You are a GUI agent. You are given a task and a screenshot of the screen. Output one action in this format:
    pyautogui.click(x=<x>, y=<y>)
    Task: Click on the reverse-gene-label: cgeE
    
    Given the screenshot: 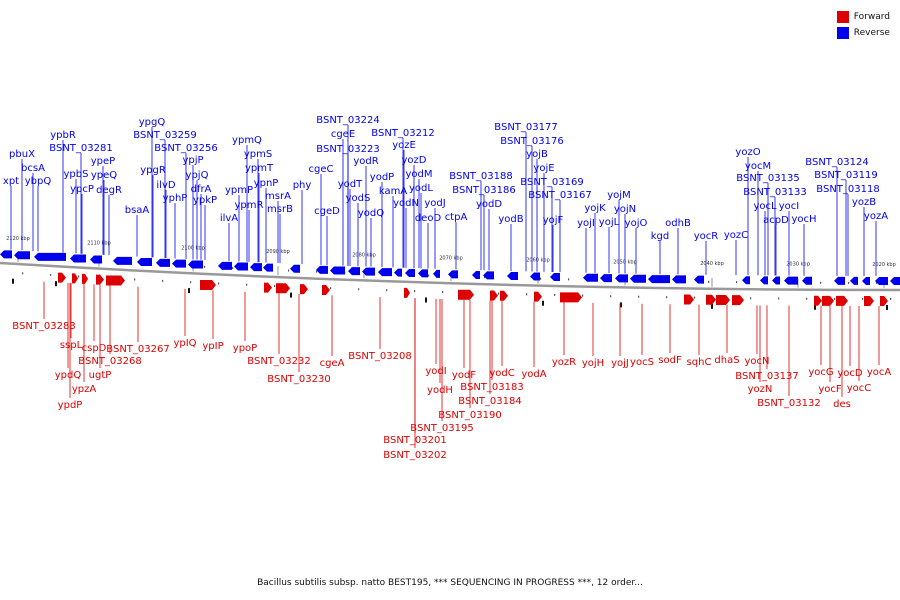 What is the action you would take?
    pyautogui.click(x=343, y=134)
    